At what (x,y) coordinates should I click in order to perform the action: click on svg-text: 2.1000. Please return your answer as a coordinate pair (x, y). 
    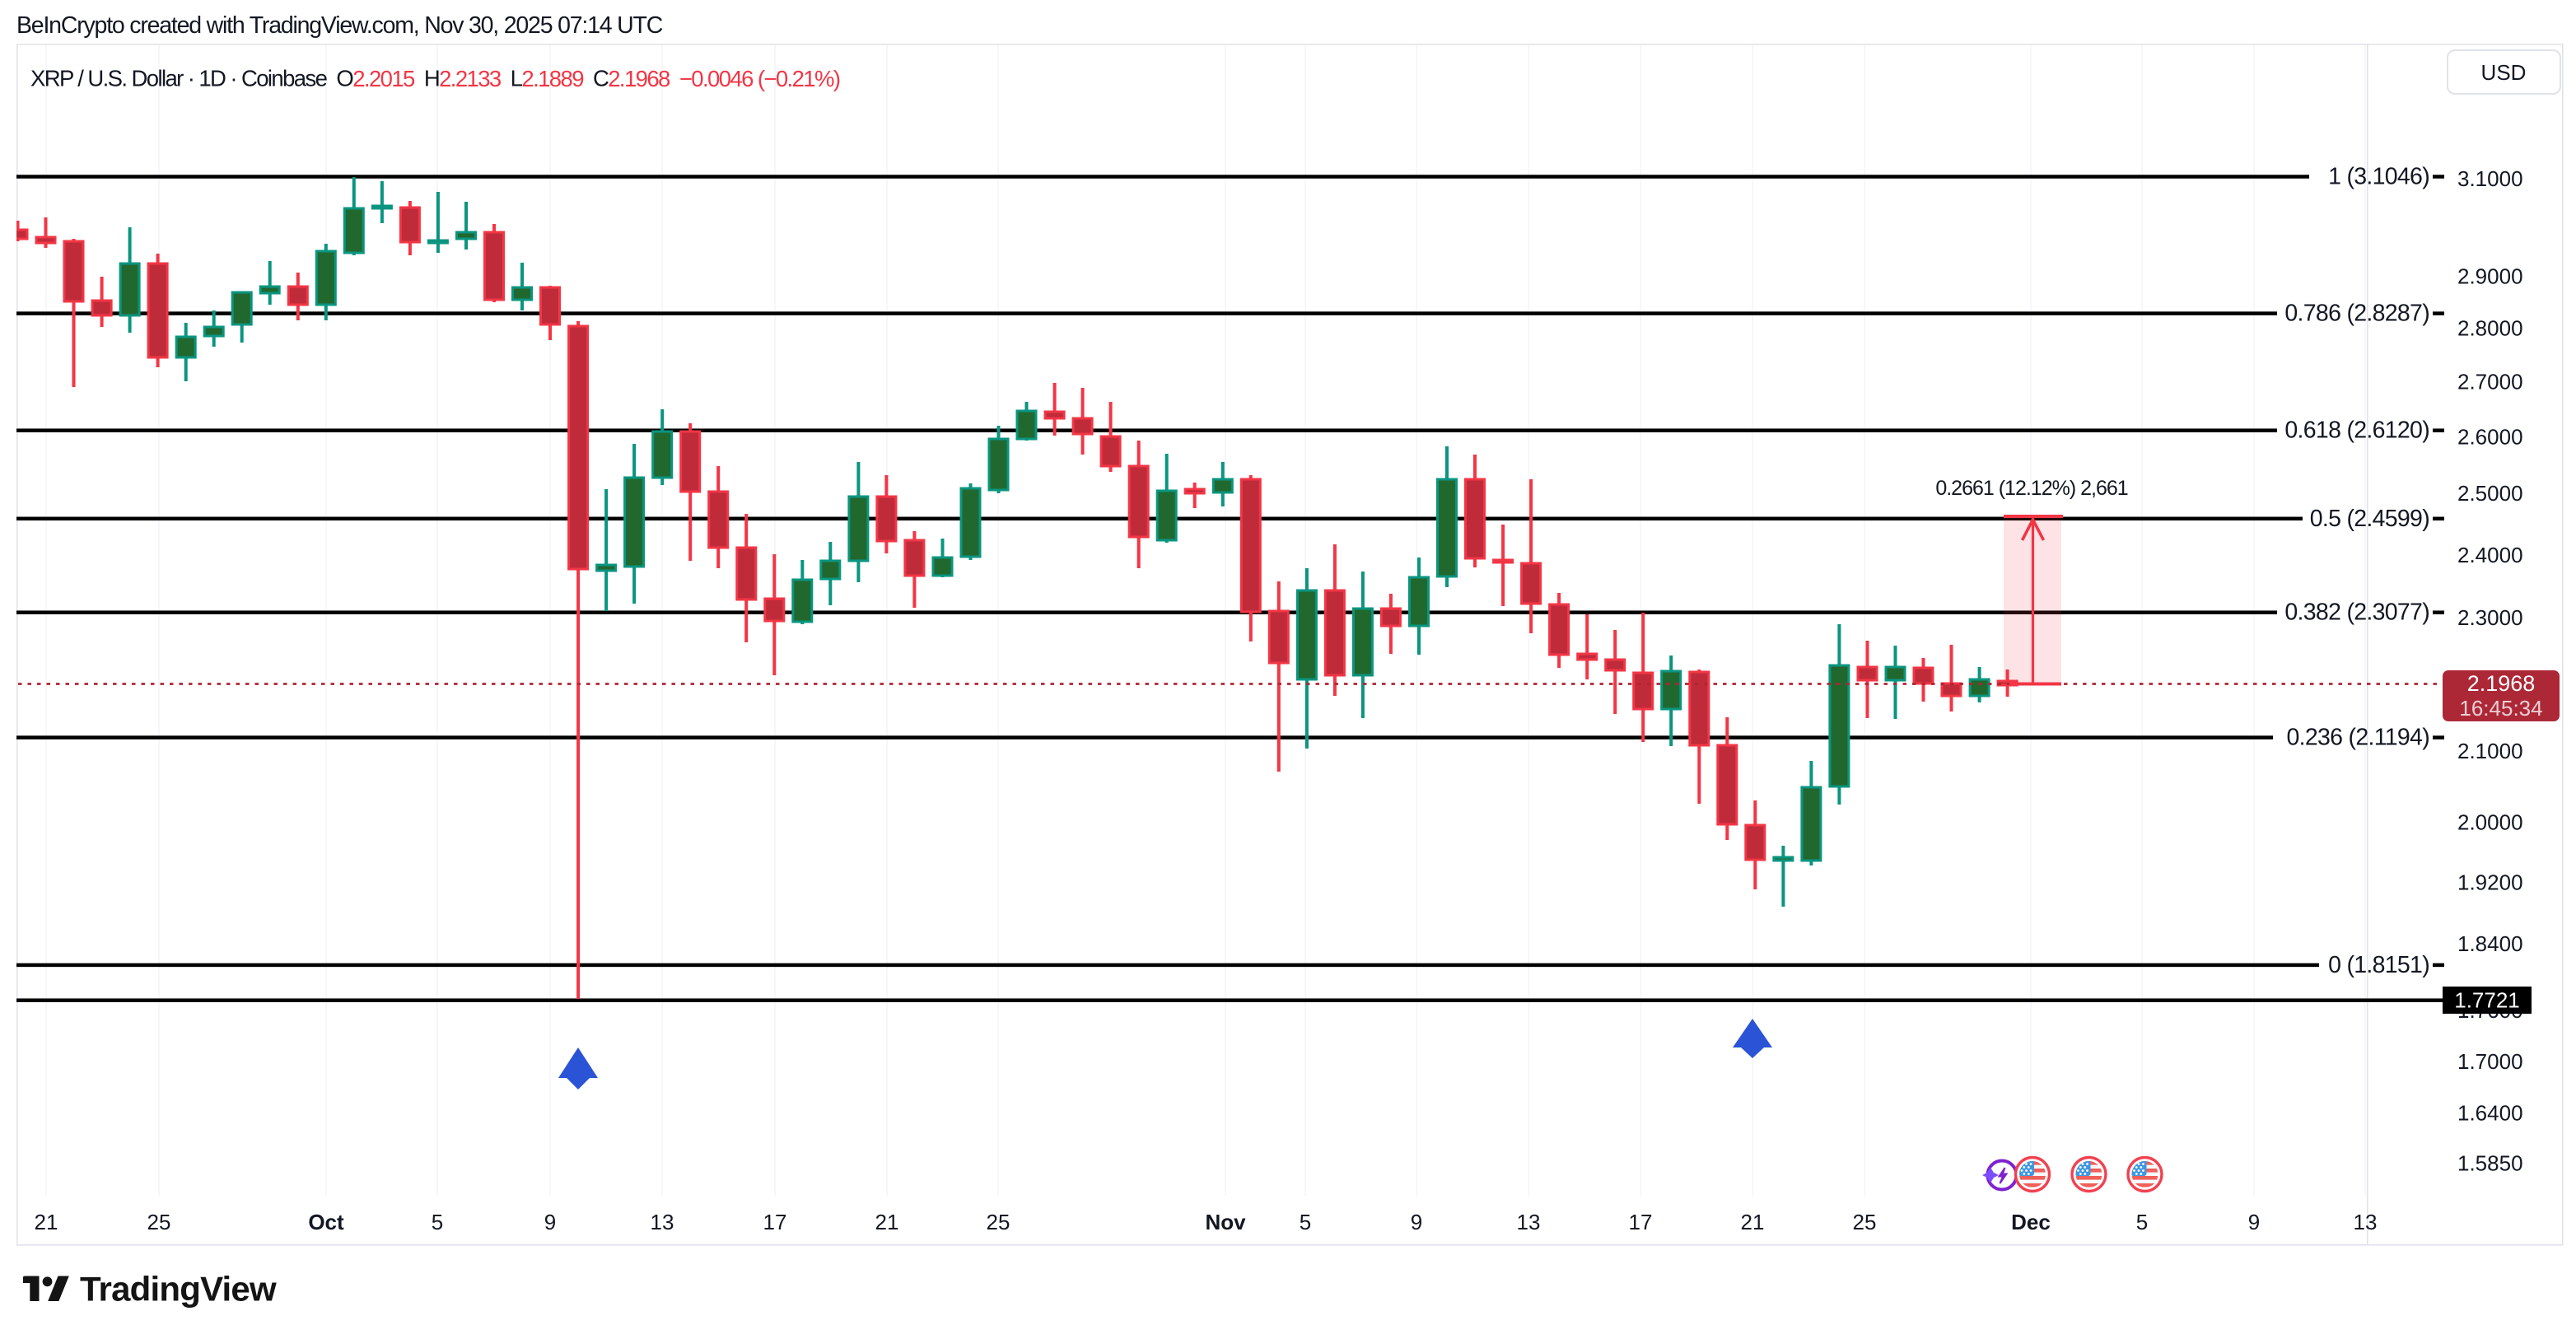
    Looking at the image, I should click on (2490, 751).